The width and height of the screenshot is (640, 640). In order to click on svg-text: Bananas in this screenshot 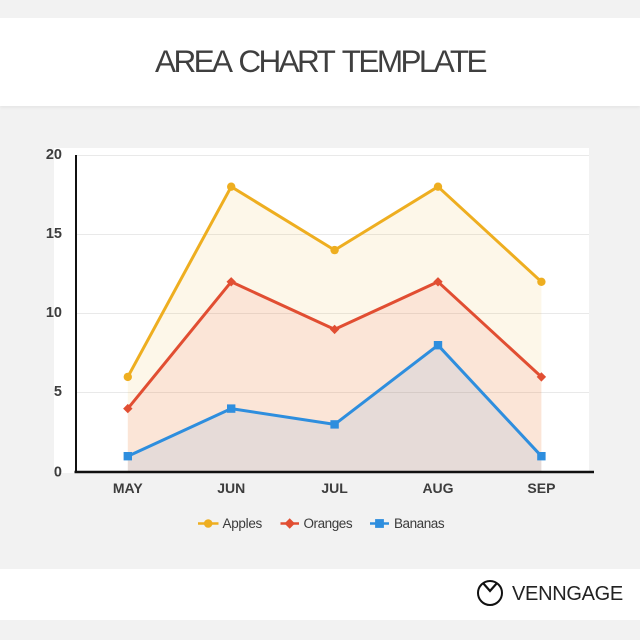, I will do `click(419, 523)`.